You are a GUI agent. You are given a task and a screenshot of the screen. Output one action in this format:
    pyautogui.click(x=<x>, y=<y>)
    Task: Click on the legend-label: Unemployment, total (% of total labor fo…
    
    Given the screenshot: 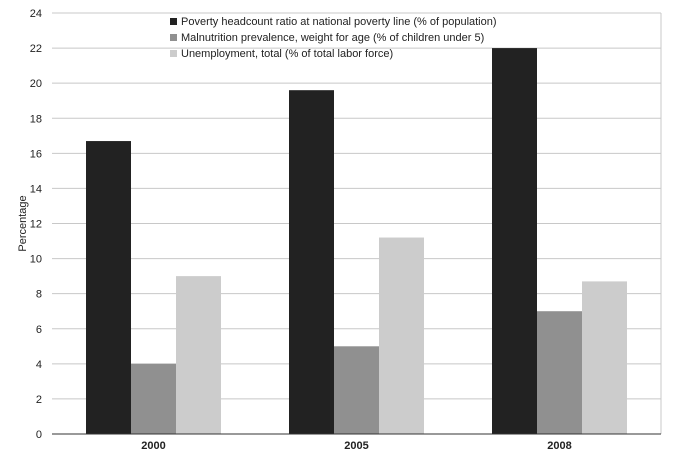 What is the action you would take?
    pyautogui.click(x=287, y=54)
    